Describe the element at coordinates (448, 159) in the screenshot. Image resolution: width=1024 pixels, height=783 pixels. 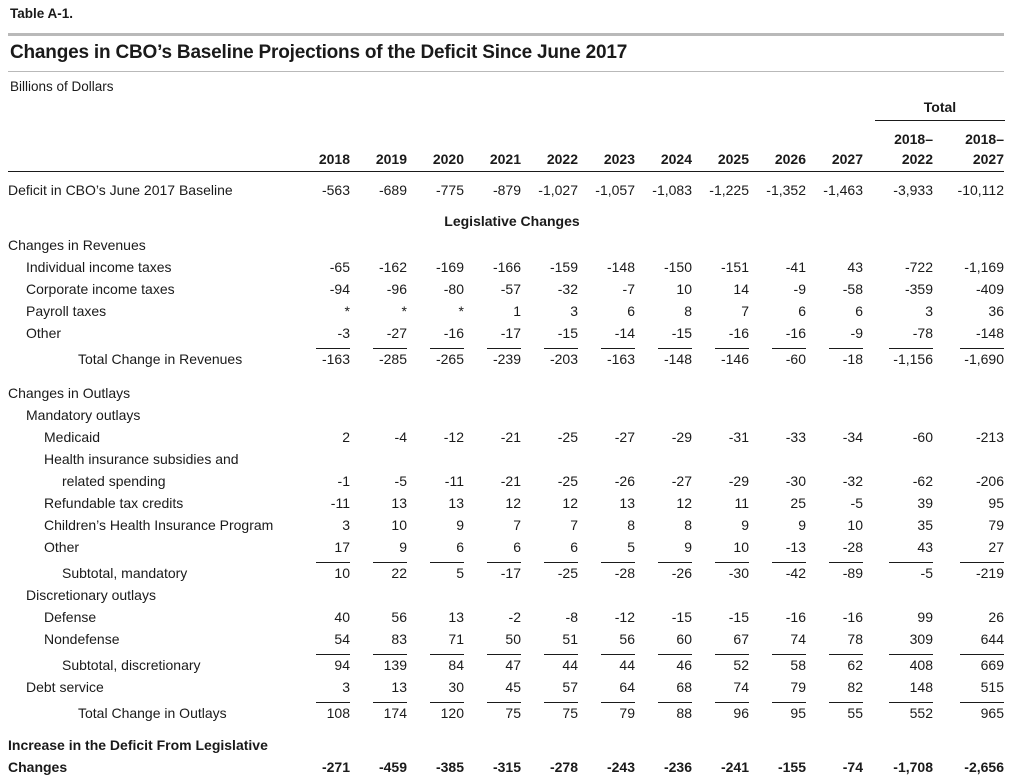
I see `column-header: 2020` at that location.